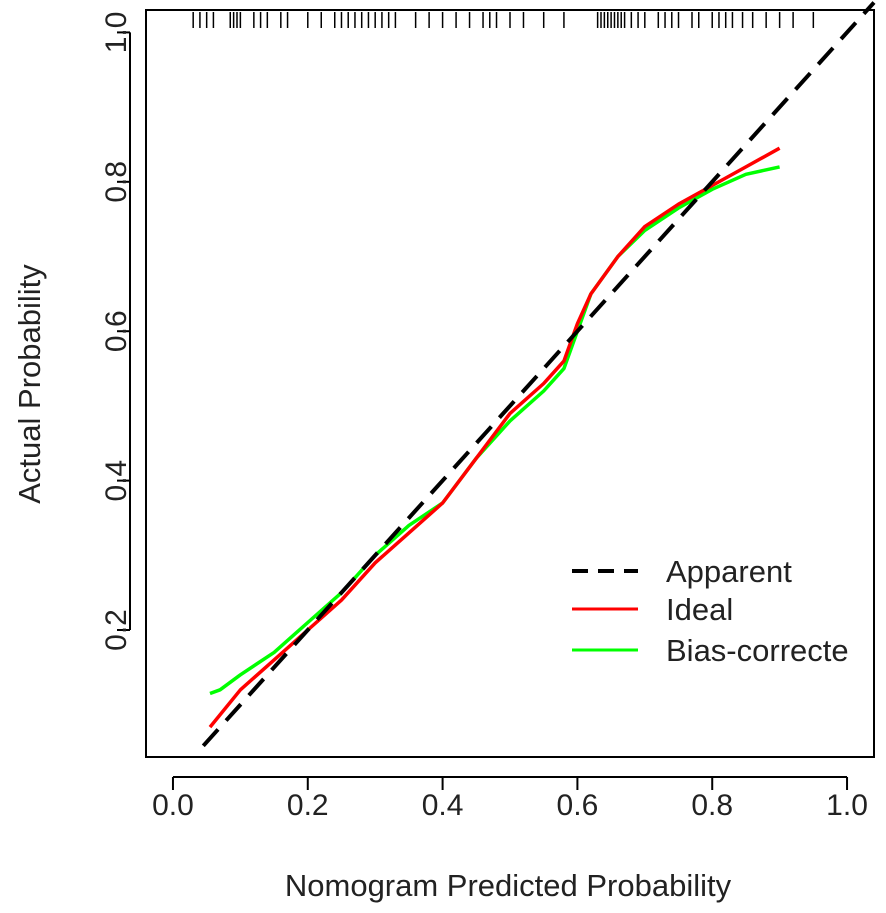 The width and height of the screenshot is (886, 913). I want to click on y-tick-label: 0.2, so click(116, 630).